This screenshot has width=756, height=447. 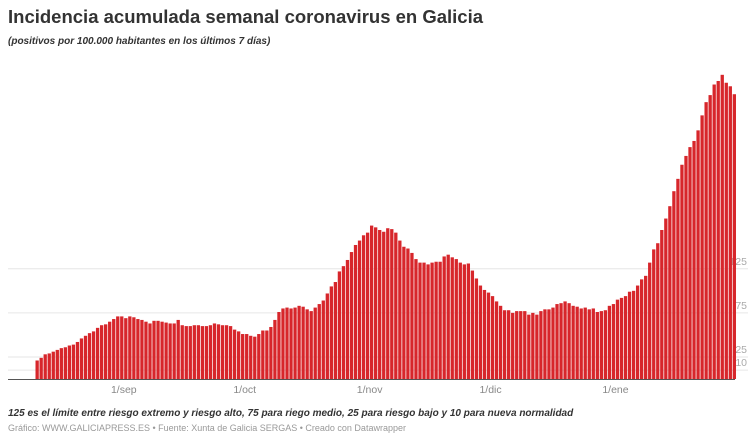 I want to click on y-tick-label: 75, so click(x=741, y=306).